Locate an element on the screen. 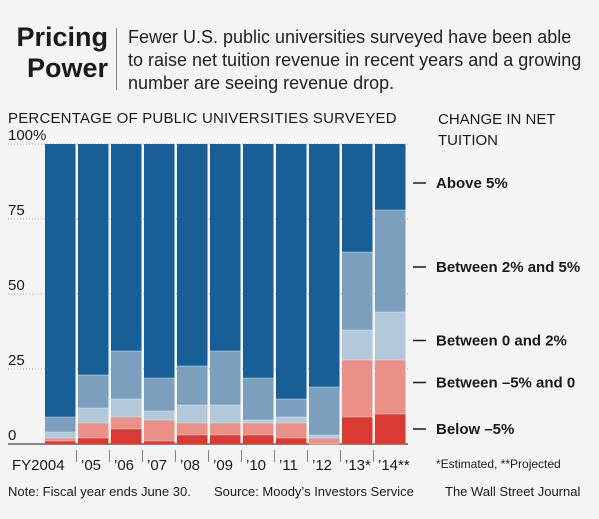  x-category-label: ’14** is located at coordinates (394, 465).